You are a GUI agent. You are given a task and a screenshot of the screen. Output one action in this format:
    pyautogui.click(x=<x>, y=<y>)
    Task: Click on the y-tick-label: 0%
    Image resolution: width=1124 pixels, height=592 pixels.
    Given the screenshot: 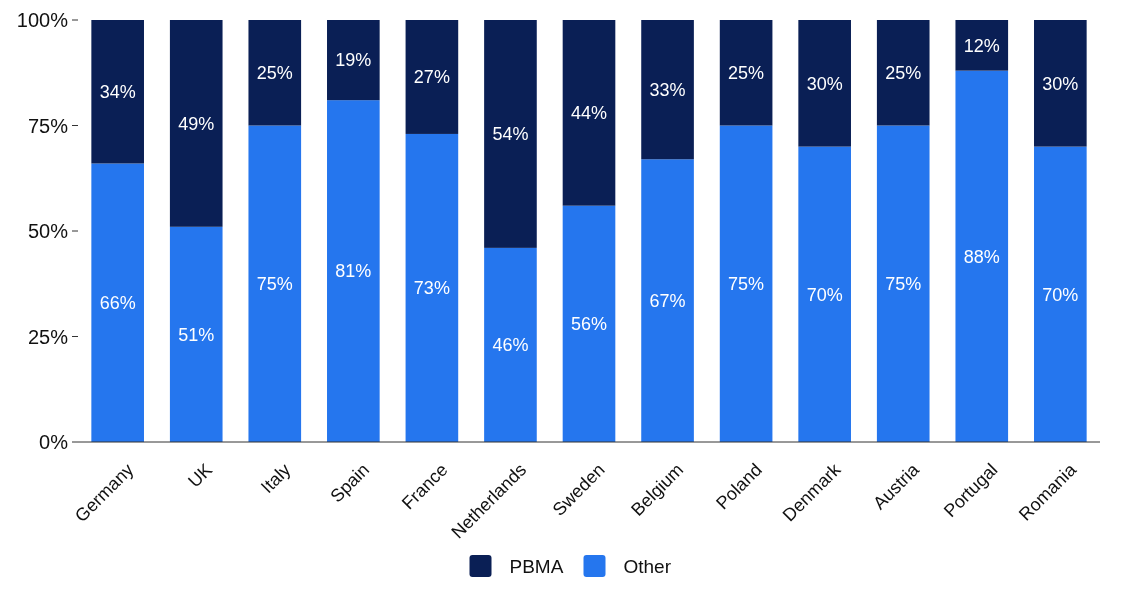 What is the action you would take?
    pyautogui.click(x=54, y=442)
    